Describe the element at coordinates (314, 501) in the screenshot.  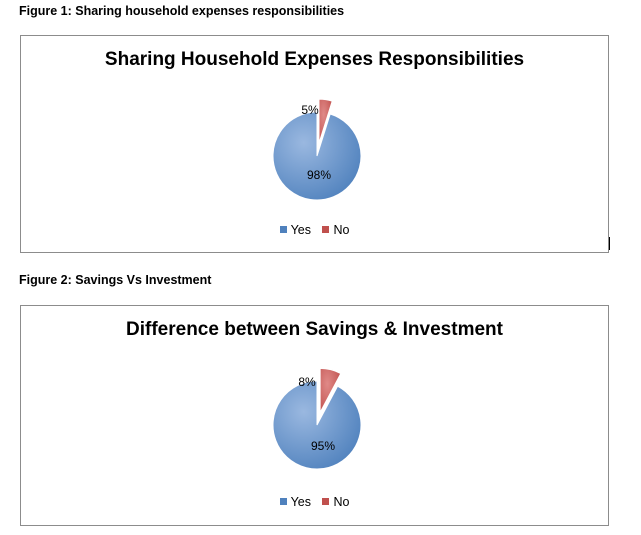
I see `chart-2-legend: Yes No` at that location.